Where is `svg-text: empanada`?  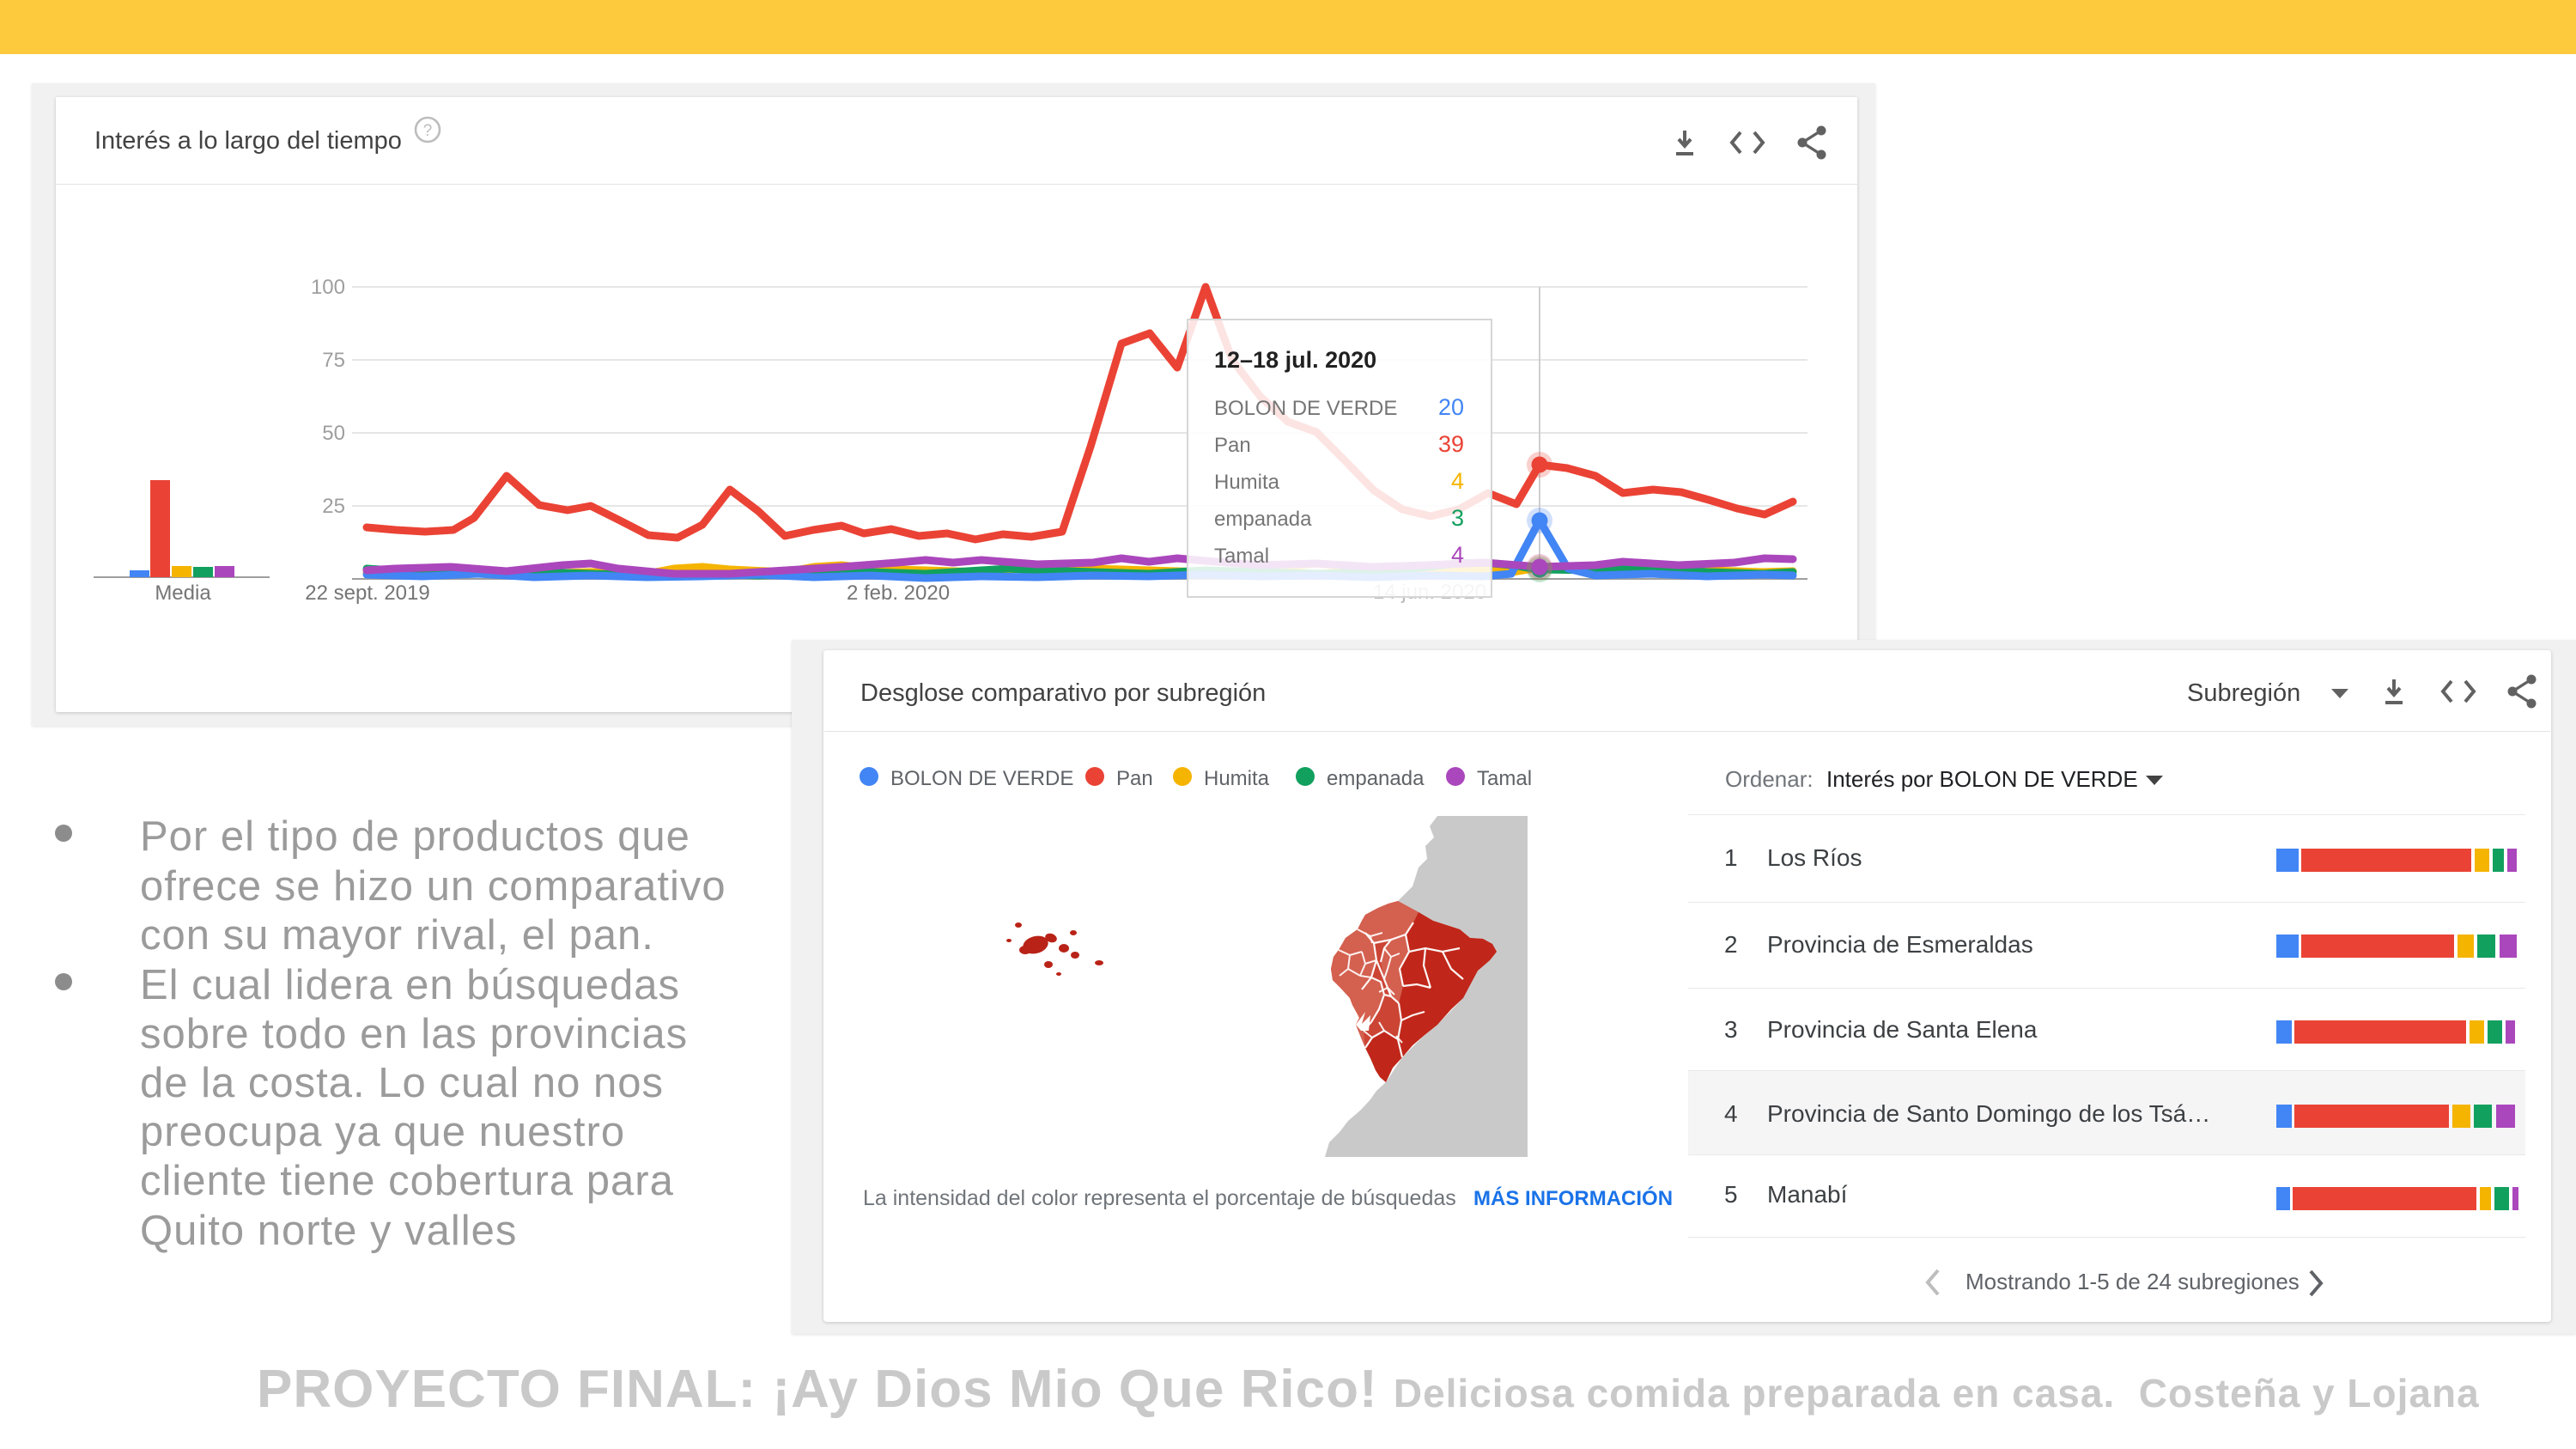 svg-text: empanada is located at coordinates (1263, 519).